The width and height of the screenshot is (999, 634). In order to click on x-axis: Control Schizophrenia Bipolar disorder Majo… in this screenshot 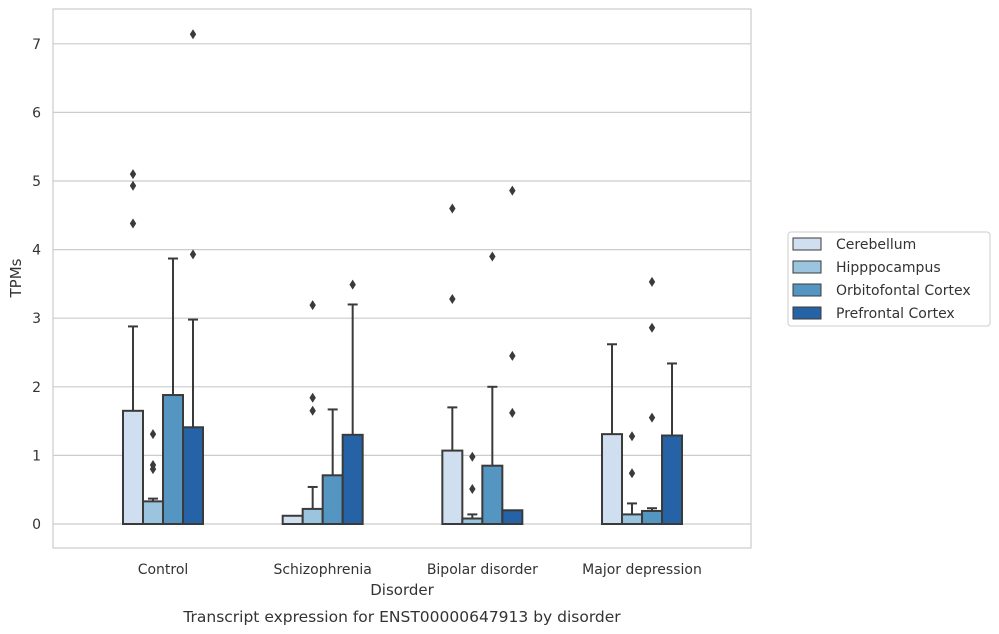, I will do `click(420, 570)`.